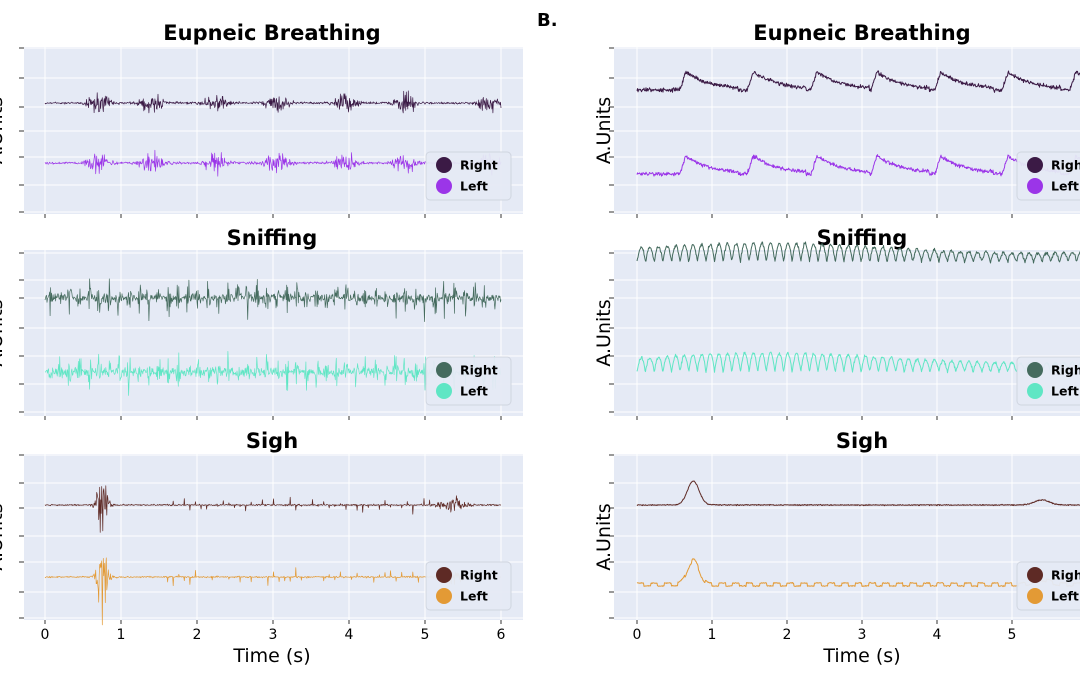  I want to click on chart-0-0: Eupneic Breathing A.Units Right Left, so click(261, 119).